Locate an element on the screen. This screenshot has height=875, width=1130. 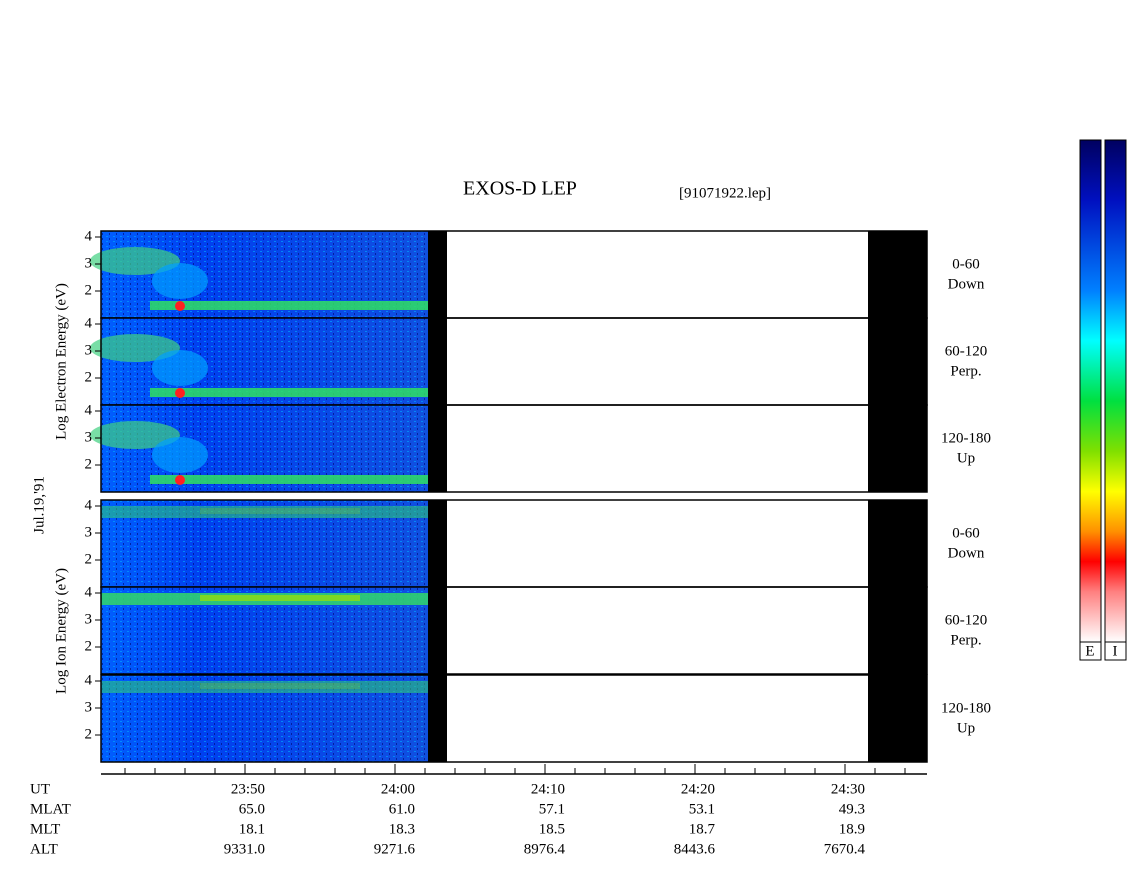
row-label: UT is located at coordinates (40, 789).